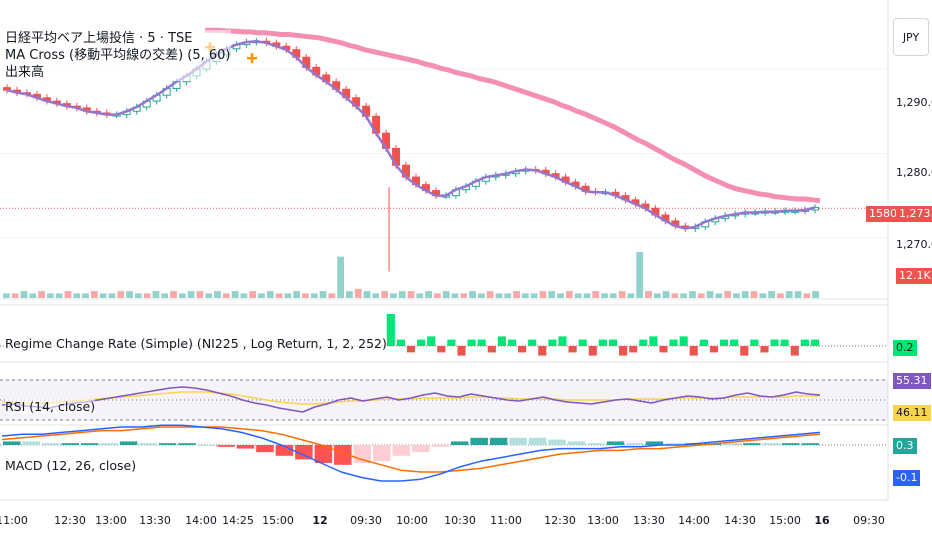  I want to click on time-tick: 09:30, so click(366, 520).